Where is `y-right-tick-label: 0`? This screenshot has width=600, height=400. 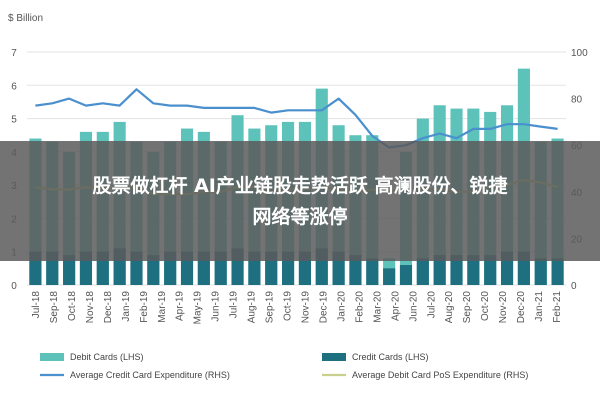 y-right-tick-label: 0 is located at coordinates (574, 286).